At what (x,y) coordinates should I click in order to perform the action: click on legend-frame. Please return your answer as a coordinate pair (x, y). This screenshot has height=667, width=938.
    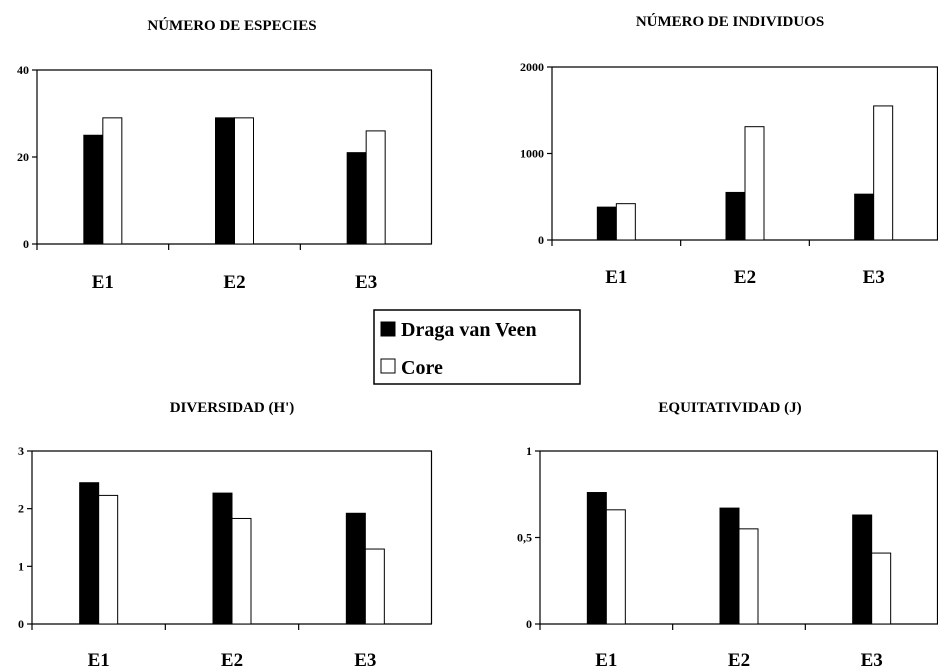
    Looking at the image, I should click on (477, 347).